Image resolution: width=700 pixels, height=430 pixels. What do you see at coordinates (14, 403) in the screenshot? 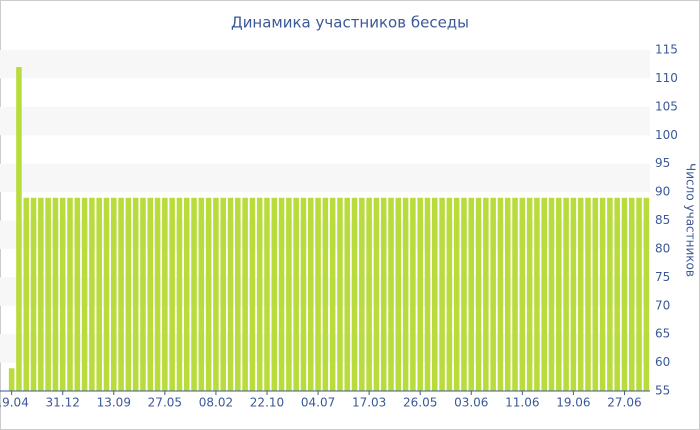
I see `x-tick-label: 19.04` at bounding box center [14, 403].